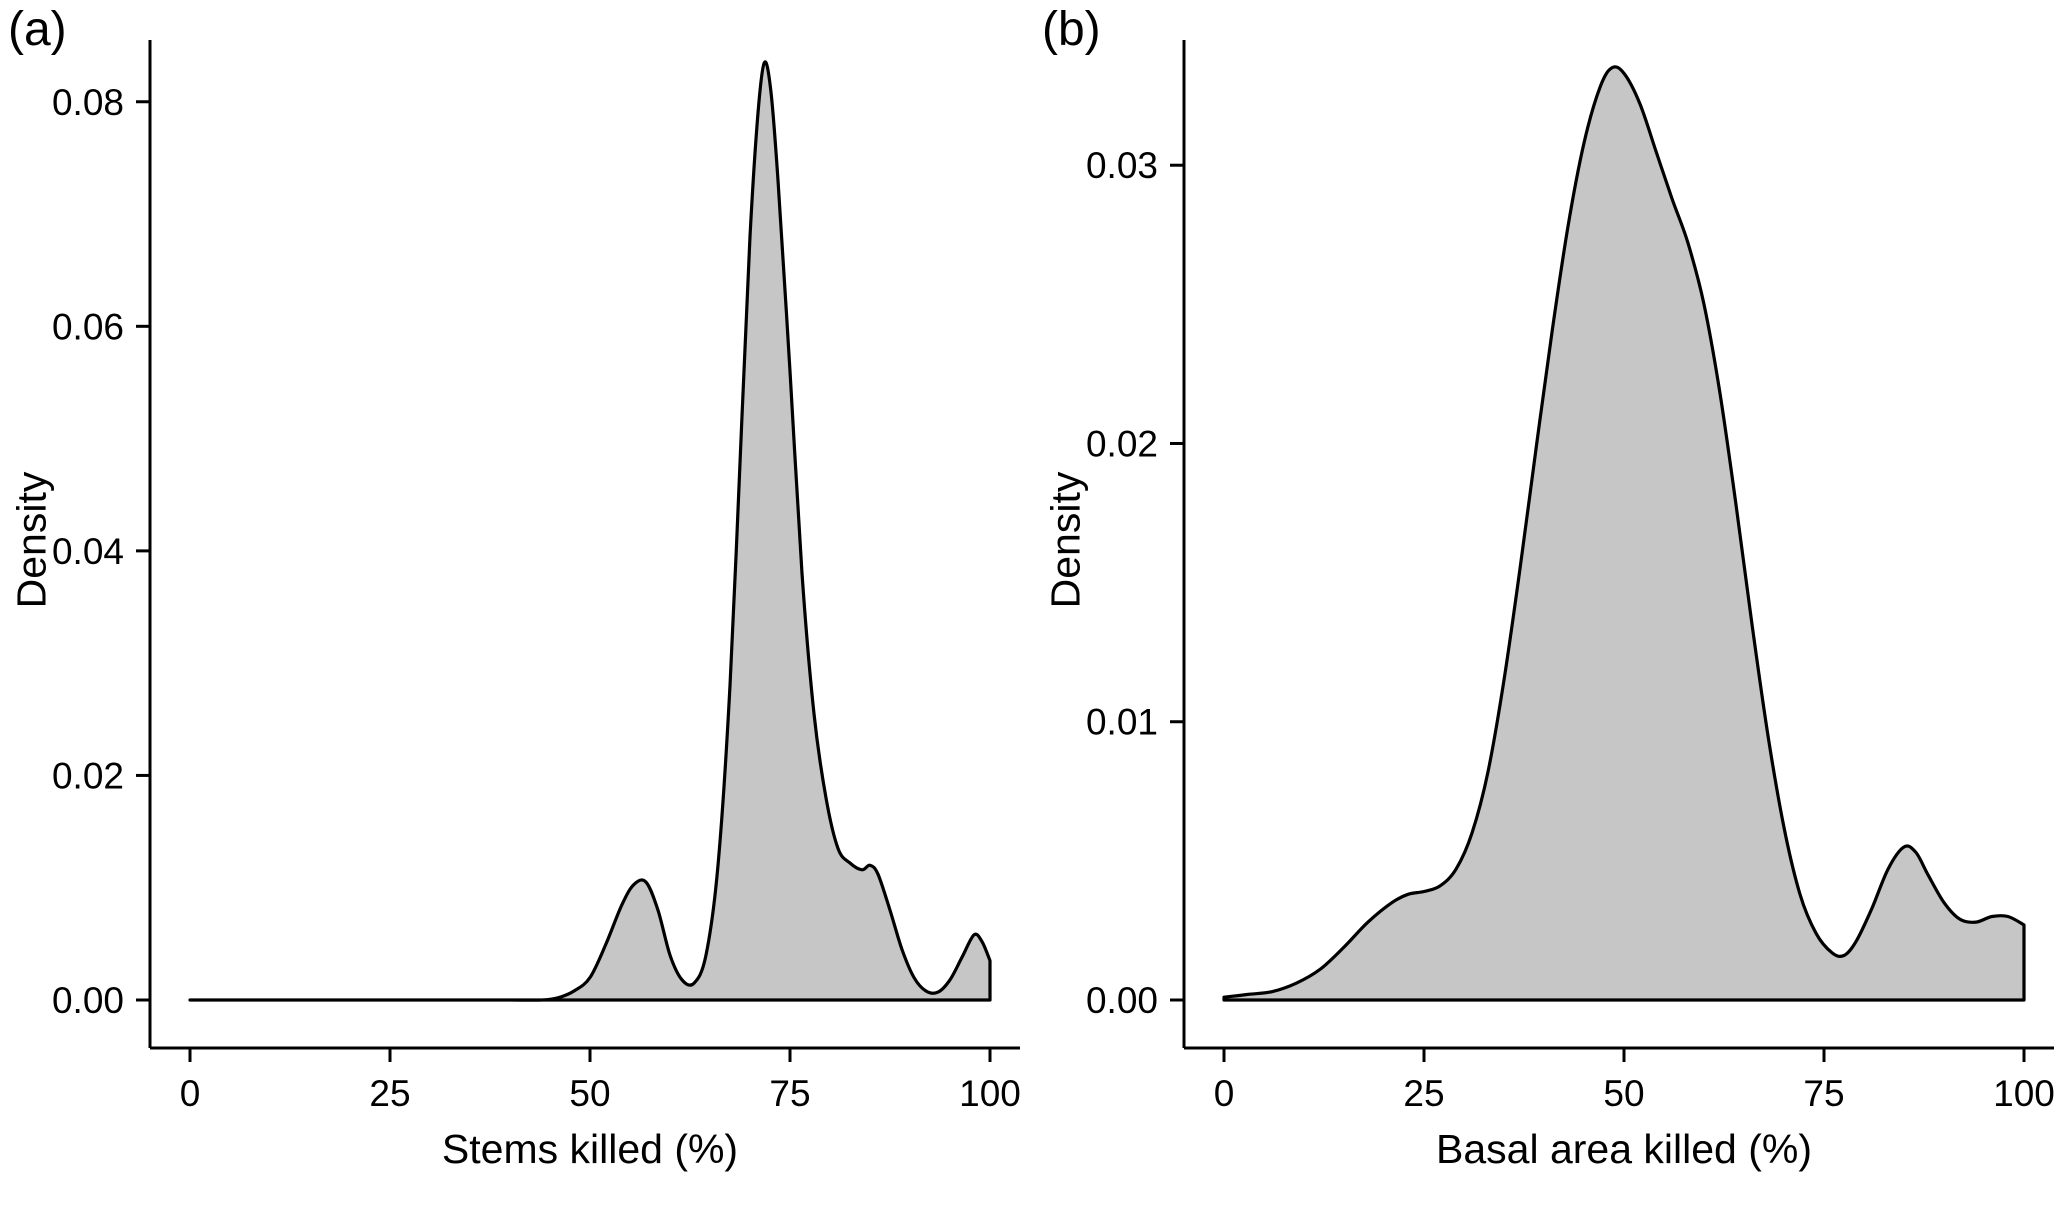 The width and height of the screenshot is (2067, 1227). I want to click on y-tick-label: 0.03, so click(1122, 165).